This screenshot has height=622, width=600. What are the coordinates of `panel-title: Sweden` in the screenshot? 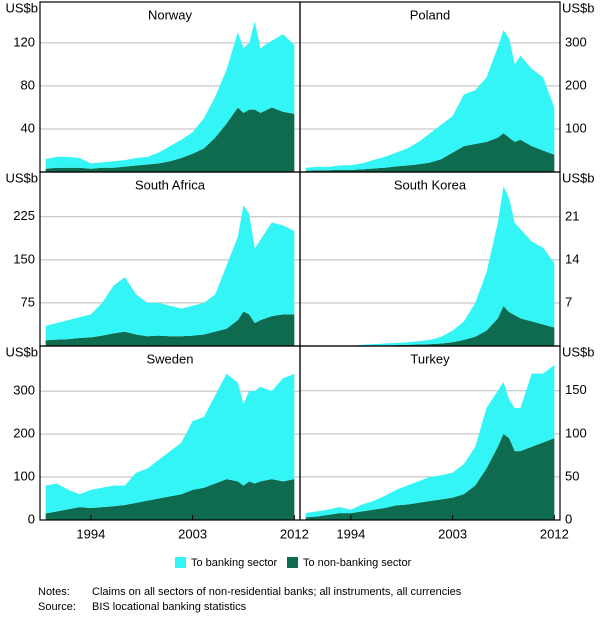 It's located at (170, 358).